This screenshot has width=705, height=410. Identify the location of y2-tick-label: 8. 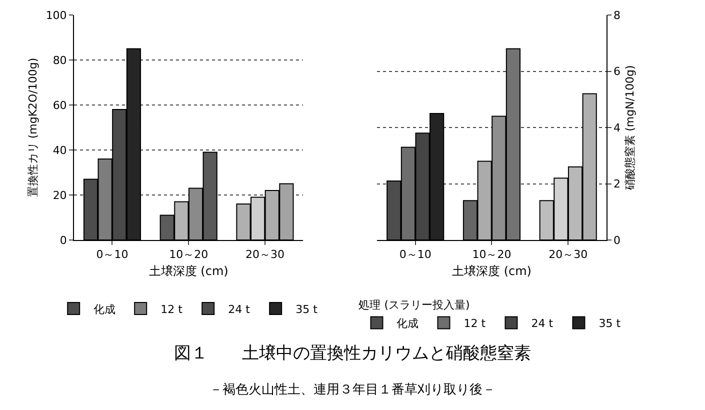
(617, 15).